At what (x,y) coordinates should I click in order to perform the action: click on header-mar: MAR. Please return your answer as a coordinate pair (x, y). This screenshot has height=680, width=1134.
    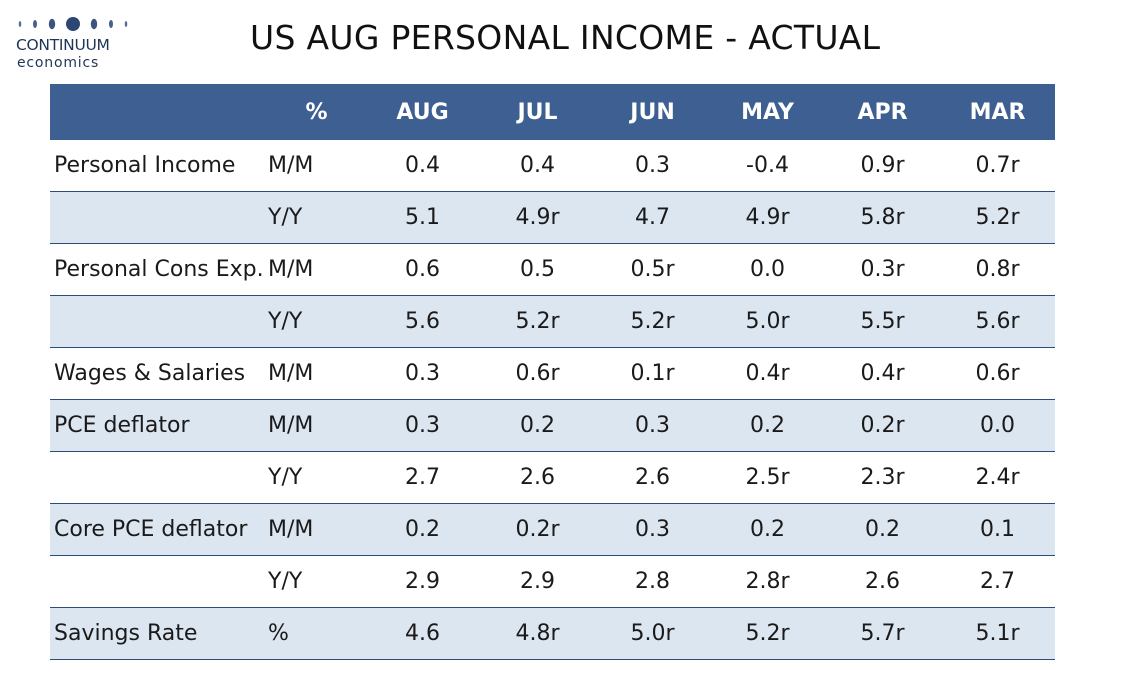
    Looking at the image, I should click on (997, 112).